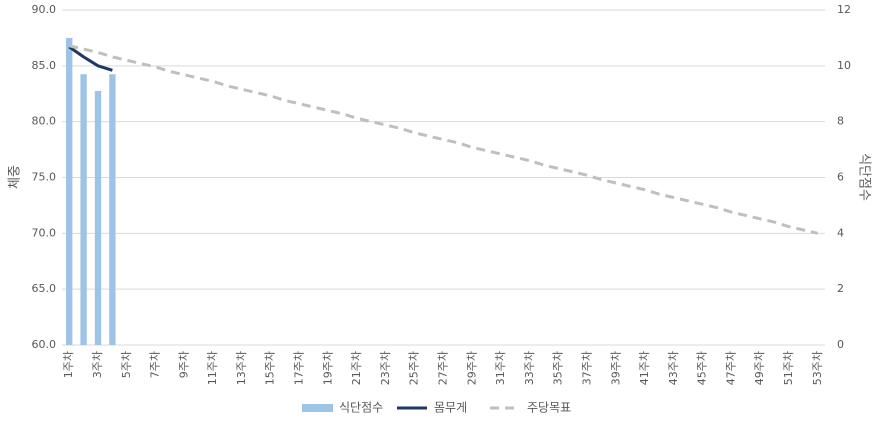 Image resolution: width=881 pixels, height=421 pixels. What do you see at coordinates (759, 368) in the screenshot?
I see `x-tick-label: 49주차` at bounding box center [759, 368].